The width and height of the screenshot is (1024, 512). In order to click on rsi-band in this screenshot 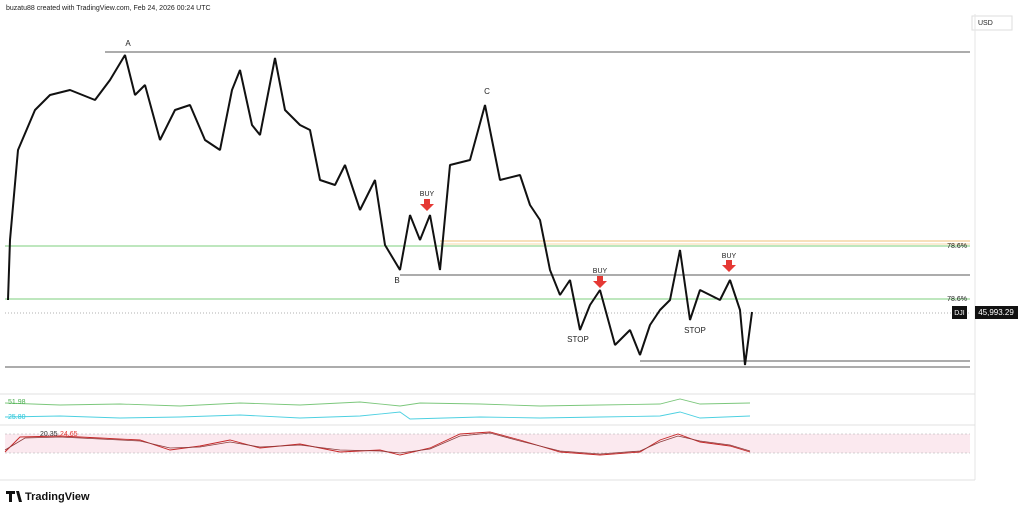, I will do `click(487, 443)`.